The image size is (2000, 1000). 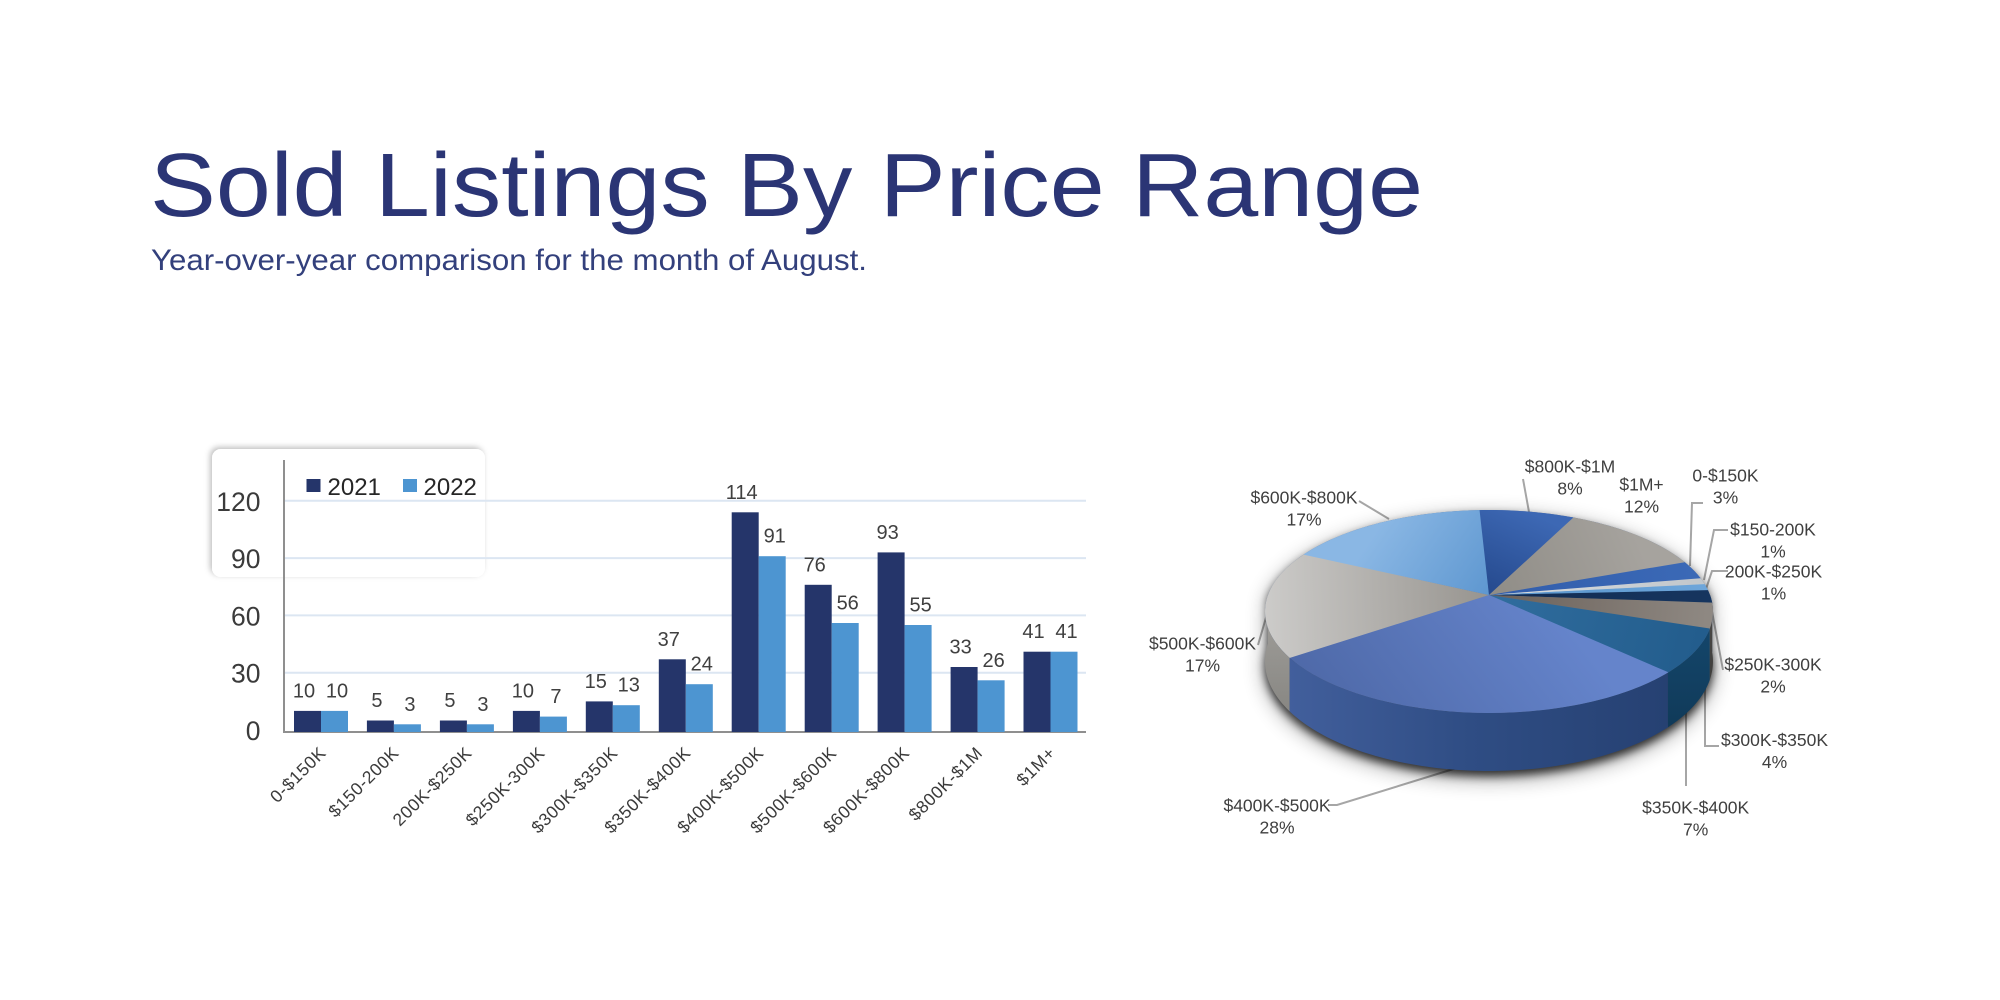 What do you see at coordinates (1202, 644) in the screenshot?
I see `svg-text: $500K-$600K` at bounding box center [1202, 644].